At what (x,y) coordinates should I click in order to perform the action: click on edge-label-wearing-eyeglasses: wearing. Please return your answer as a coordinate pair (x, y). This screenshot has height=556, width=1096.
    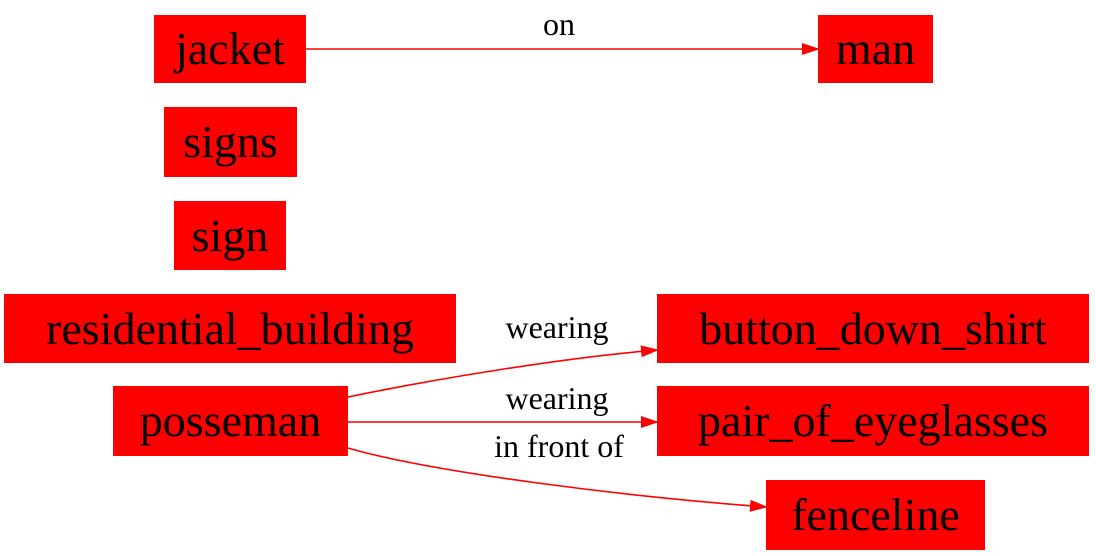
    Looking at the image, I should click on (557, 398).